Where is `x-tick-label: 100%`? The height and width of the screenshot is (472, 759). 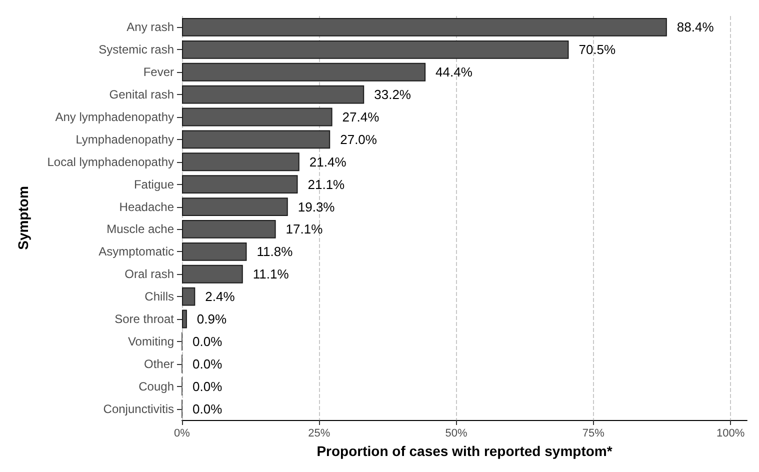 x-tick-label: 100% is located at coordinates (730, 434).